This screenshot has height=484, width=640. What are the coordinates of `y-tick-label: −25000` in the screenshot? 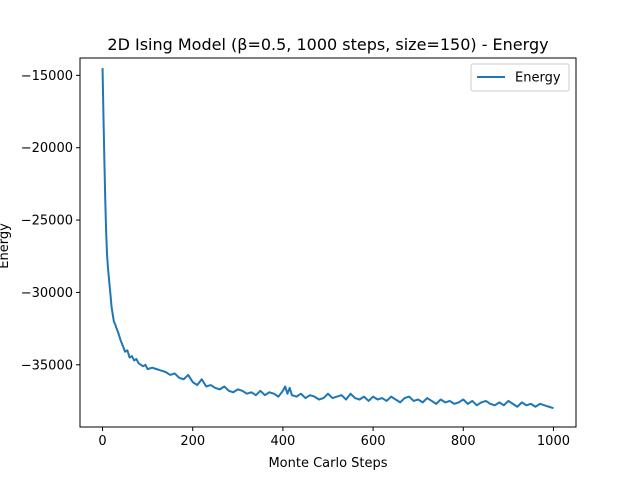 It's located at (47, 221).